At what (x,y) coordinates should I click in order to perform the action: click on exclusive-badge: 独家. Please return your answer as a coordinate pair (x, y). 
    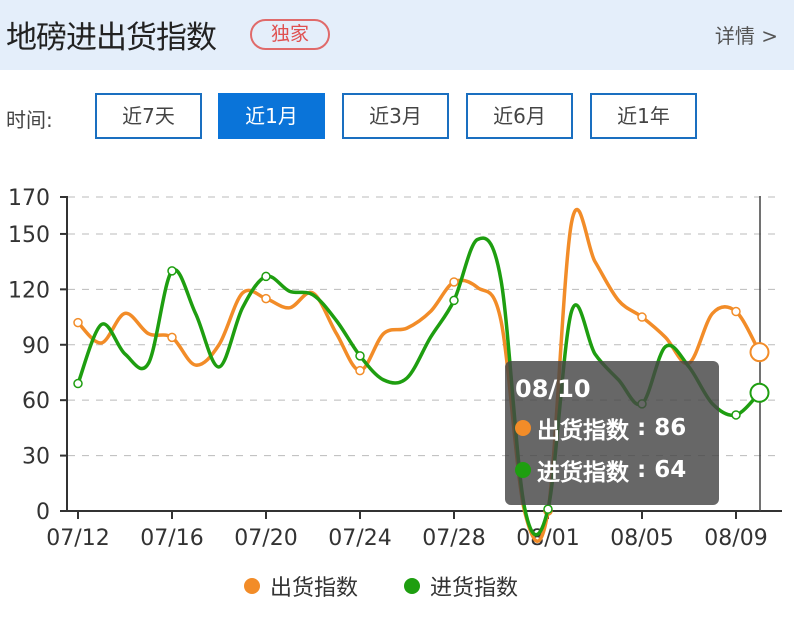
    Looking at the image, I should click on (290, 34).